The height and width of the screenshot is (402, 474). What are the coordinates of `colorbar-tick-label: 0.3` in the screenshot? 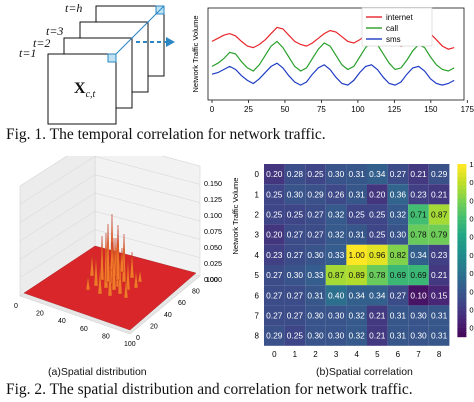 It's located at (471, 291).